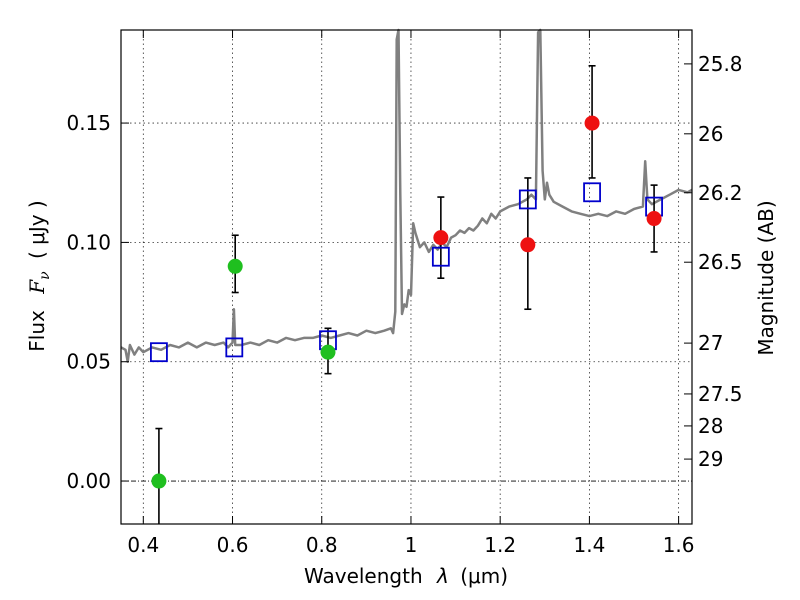 The width and height of the screenshot is (800, 600). I want to click on x-tick-label: 0.8, so click(322, 545).